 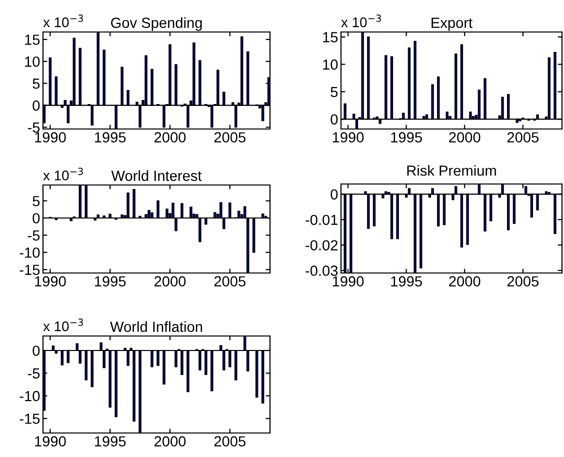 What do you see at coordinates (322, 245) in the screenshot?
I see `y-tick-label: -0.02` at bounding box center [322, 245].